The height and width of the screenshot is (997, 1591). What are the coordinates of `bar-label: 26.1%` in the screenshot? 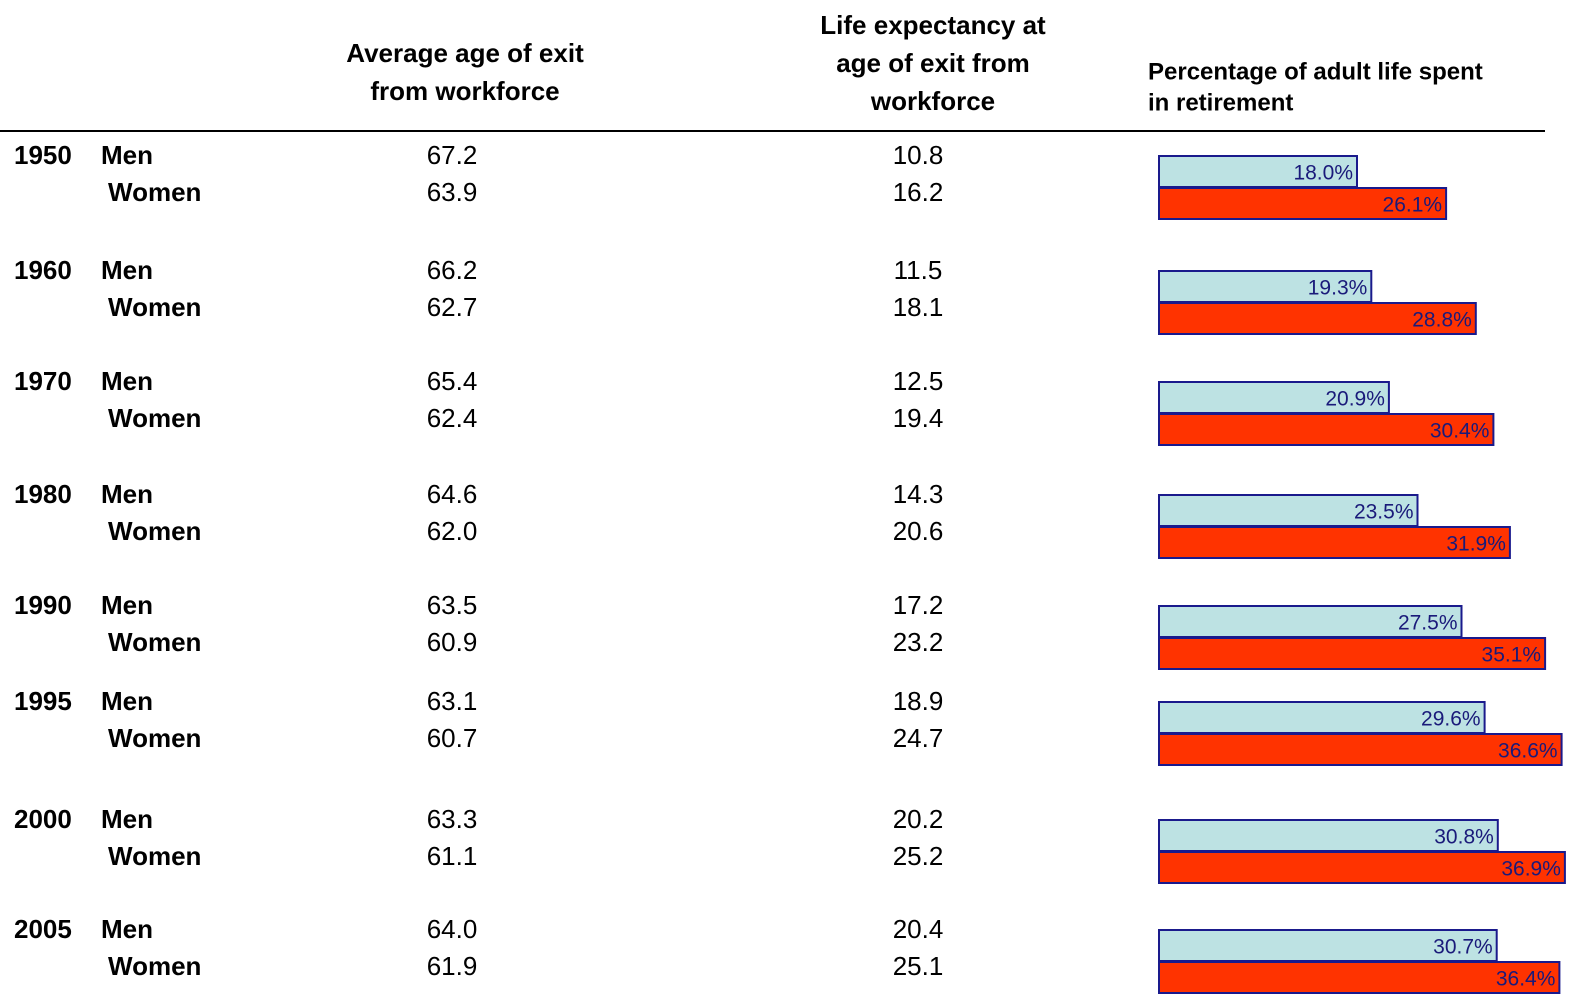 It's located at (1413, 205).